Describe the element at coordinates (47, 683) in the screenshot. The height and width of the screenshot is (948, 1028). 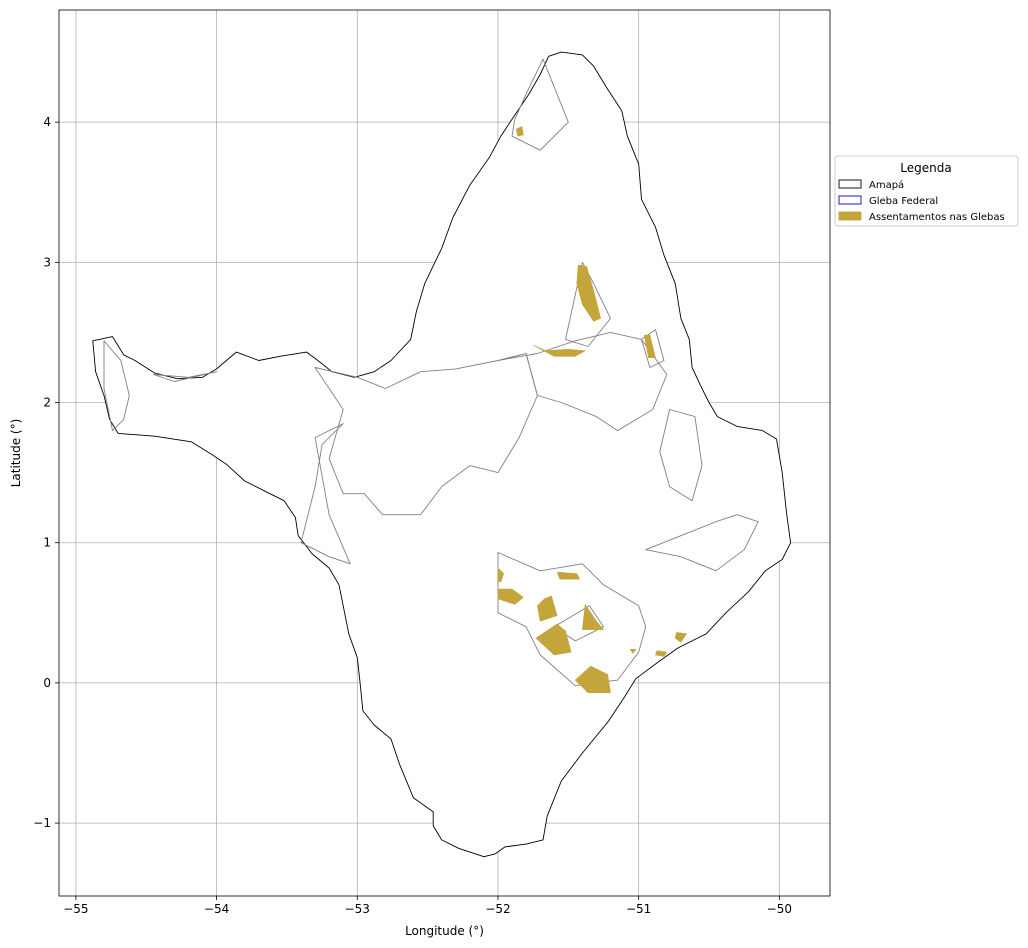
I see `y-tick-label: 0` at that location.